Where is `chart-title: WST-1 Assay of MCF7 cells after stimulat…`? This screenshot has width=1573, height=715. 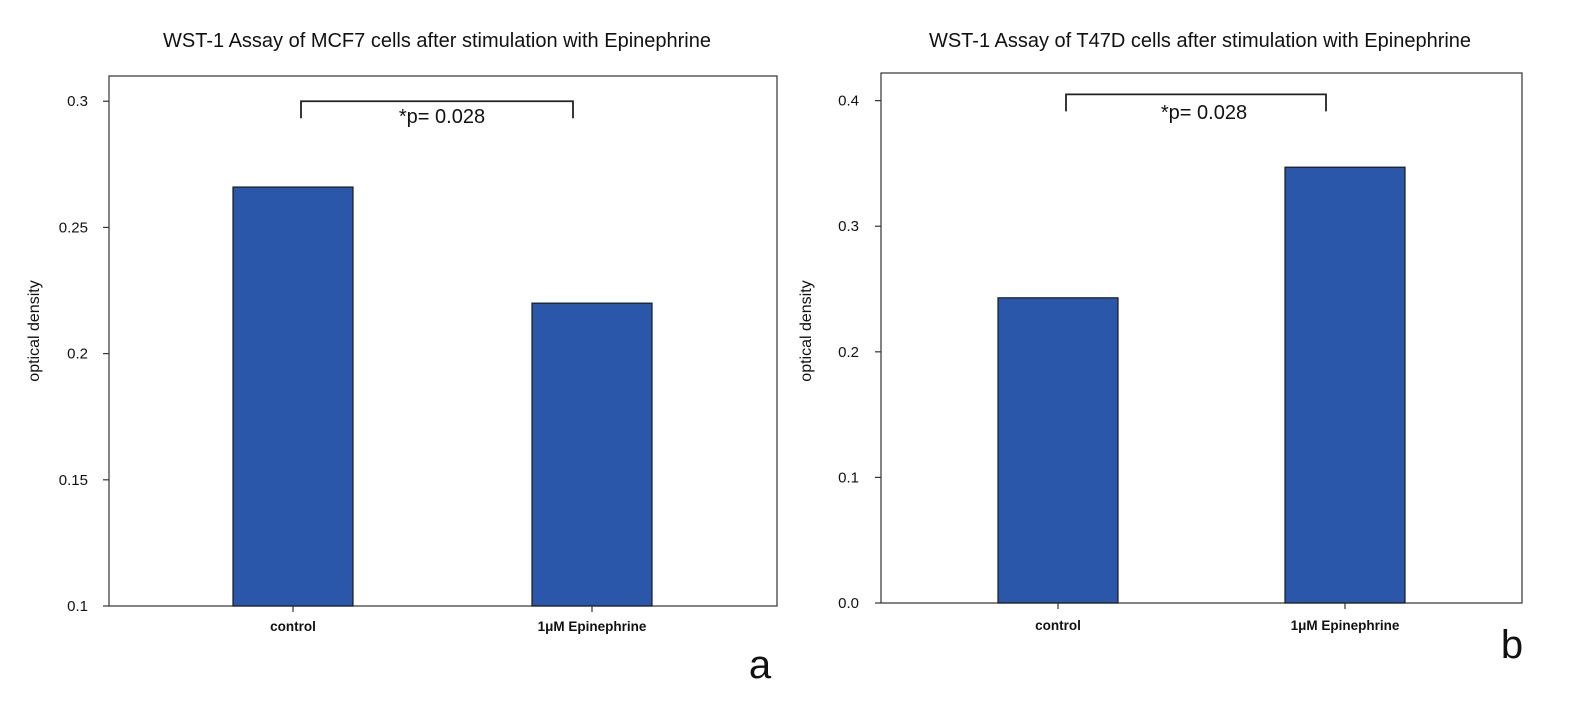 chart-title: WST-1 Assay of MCF7 cells after stimulat… is located at coordinates (437, 41).